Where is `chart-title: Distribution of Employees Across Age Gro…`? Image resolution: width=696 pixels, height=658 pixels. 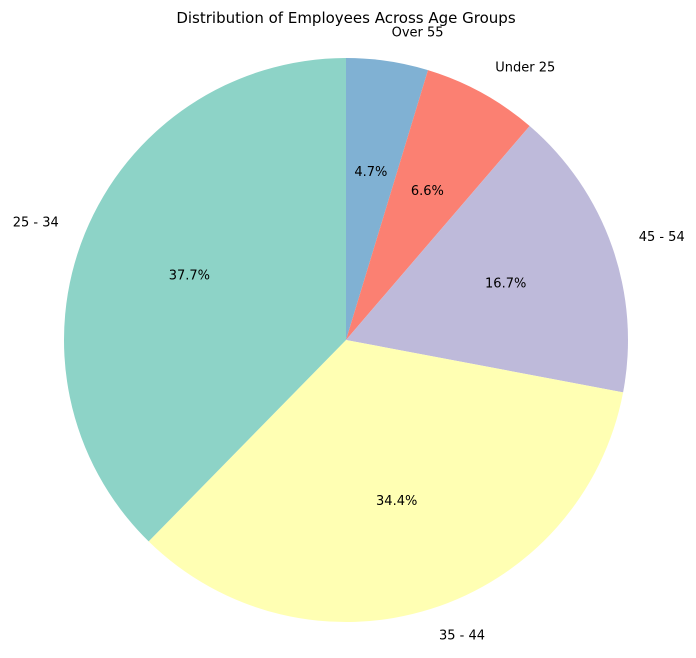 chart-title: Distribution of Employees Across Age Gro… is located at coordinates (345, 18).